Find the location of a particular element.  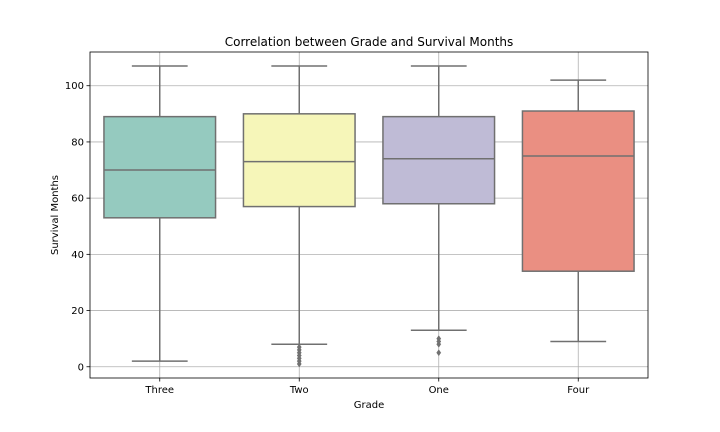

y-tick-label: 20 is located at coordinates (77, 311).